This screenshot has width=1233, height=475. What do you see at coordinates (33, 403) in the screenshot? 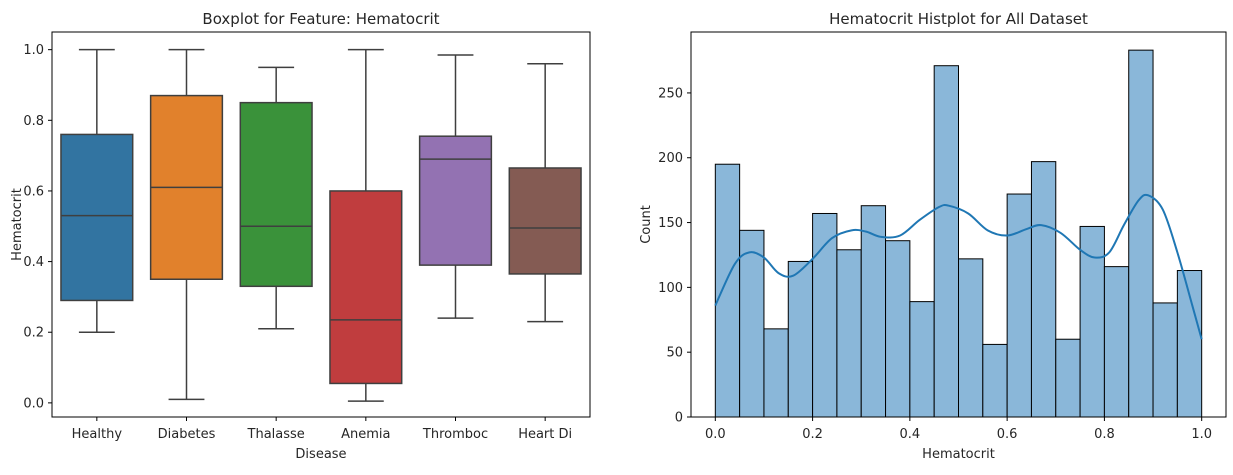
I see `boxplot-y-tick-label: 0.0` at bounding box center [33, 403].